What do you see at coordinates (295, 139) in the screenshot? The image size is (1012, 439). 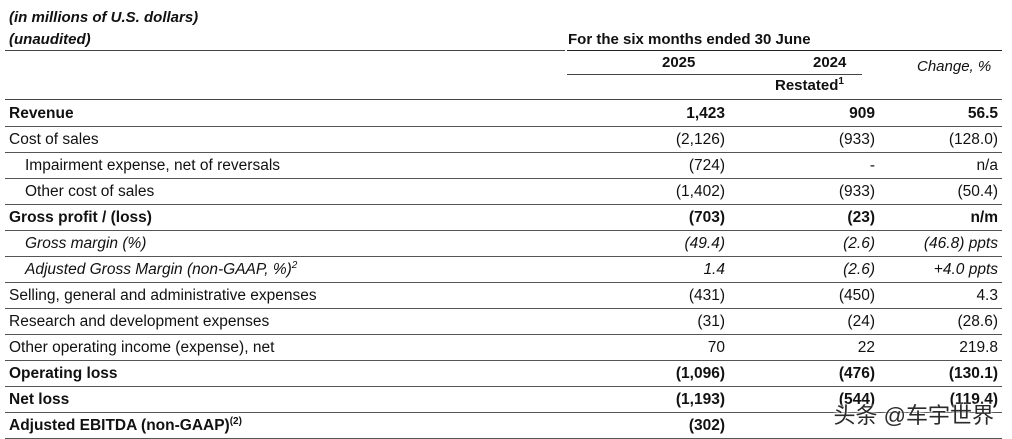 I see `row-label: Cost of sales` at bounding box center [295, 139].